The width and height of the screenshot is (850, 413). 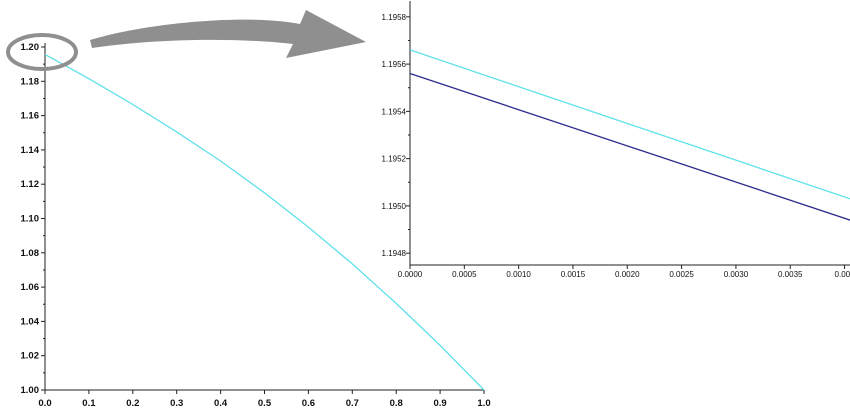 What do you see at coordinates (228, 34) in the screenshot?
I see `zoom-arrow-icon` at bounding box center [228, 34].